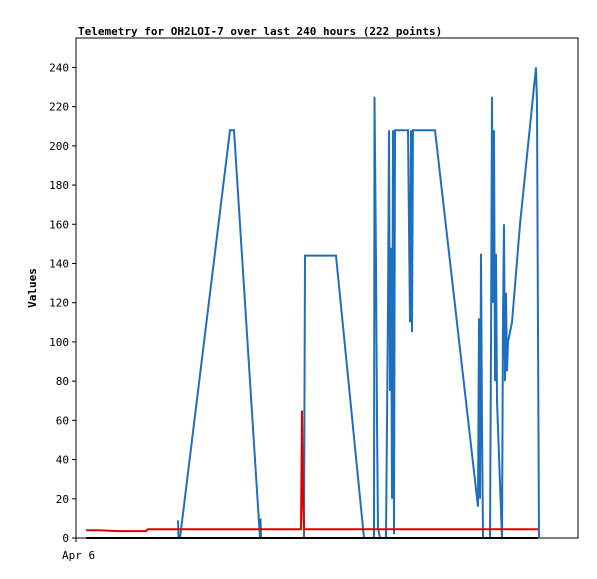  Describe the element at coordinates (65, 538) in the screenshot. I see `y-tick-label: 0` at that location.